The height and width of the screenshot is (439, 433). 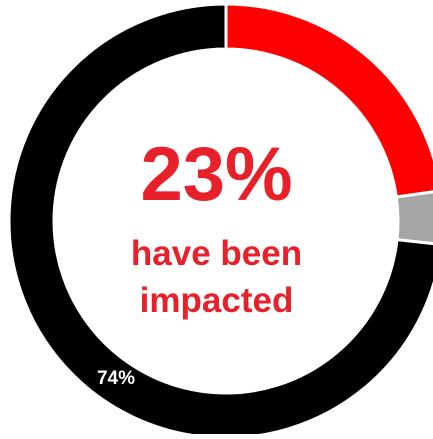 I want to click on center-caption-line-1: have been, so click(x=216, y=253).